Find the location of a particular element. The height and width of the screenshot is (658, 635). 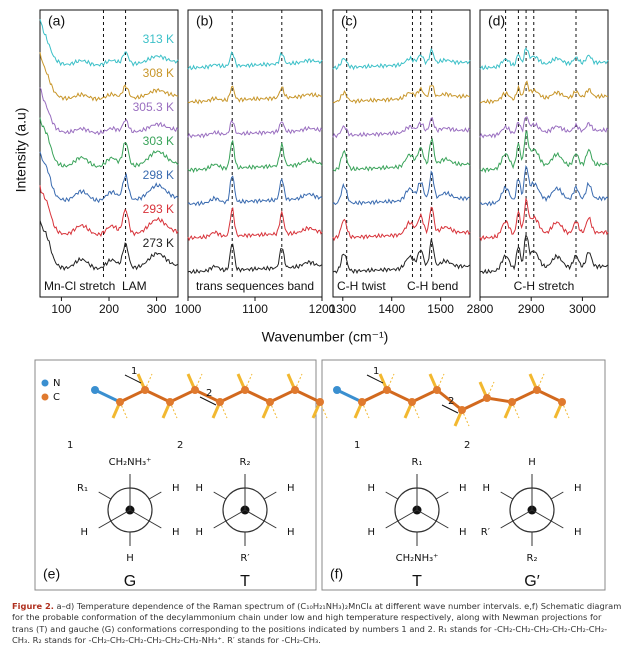

annotation: Mn-Cl stretch is located at coordinates (79, 286).